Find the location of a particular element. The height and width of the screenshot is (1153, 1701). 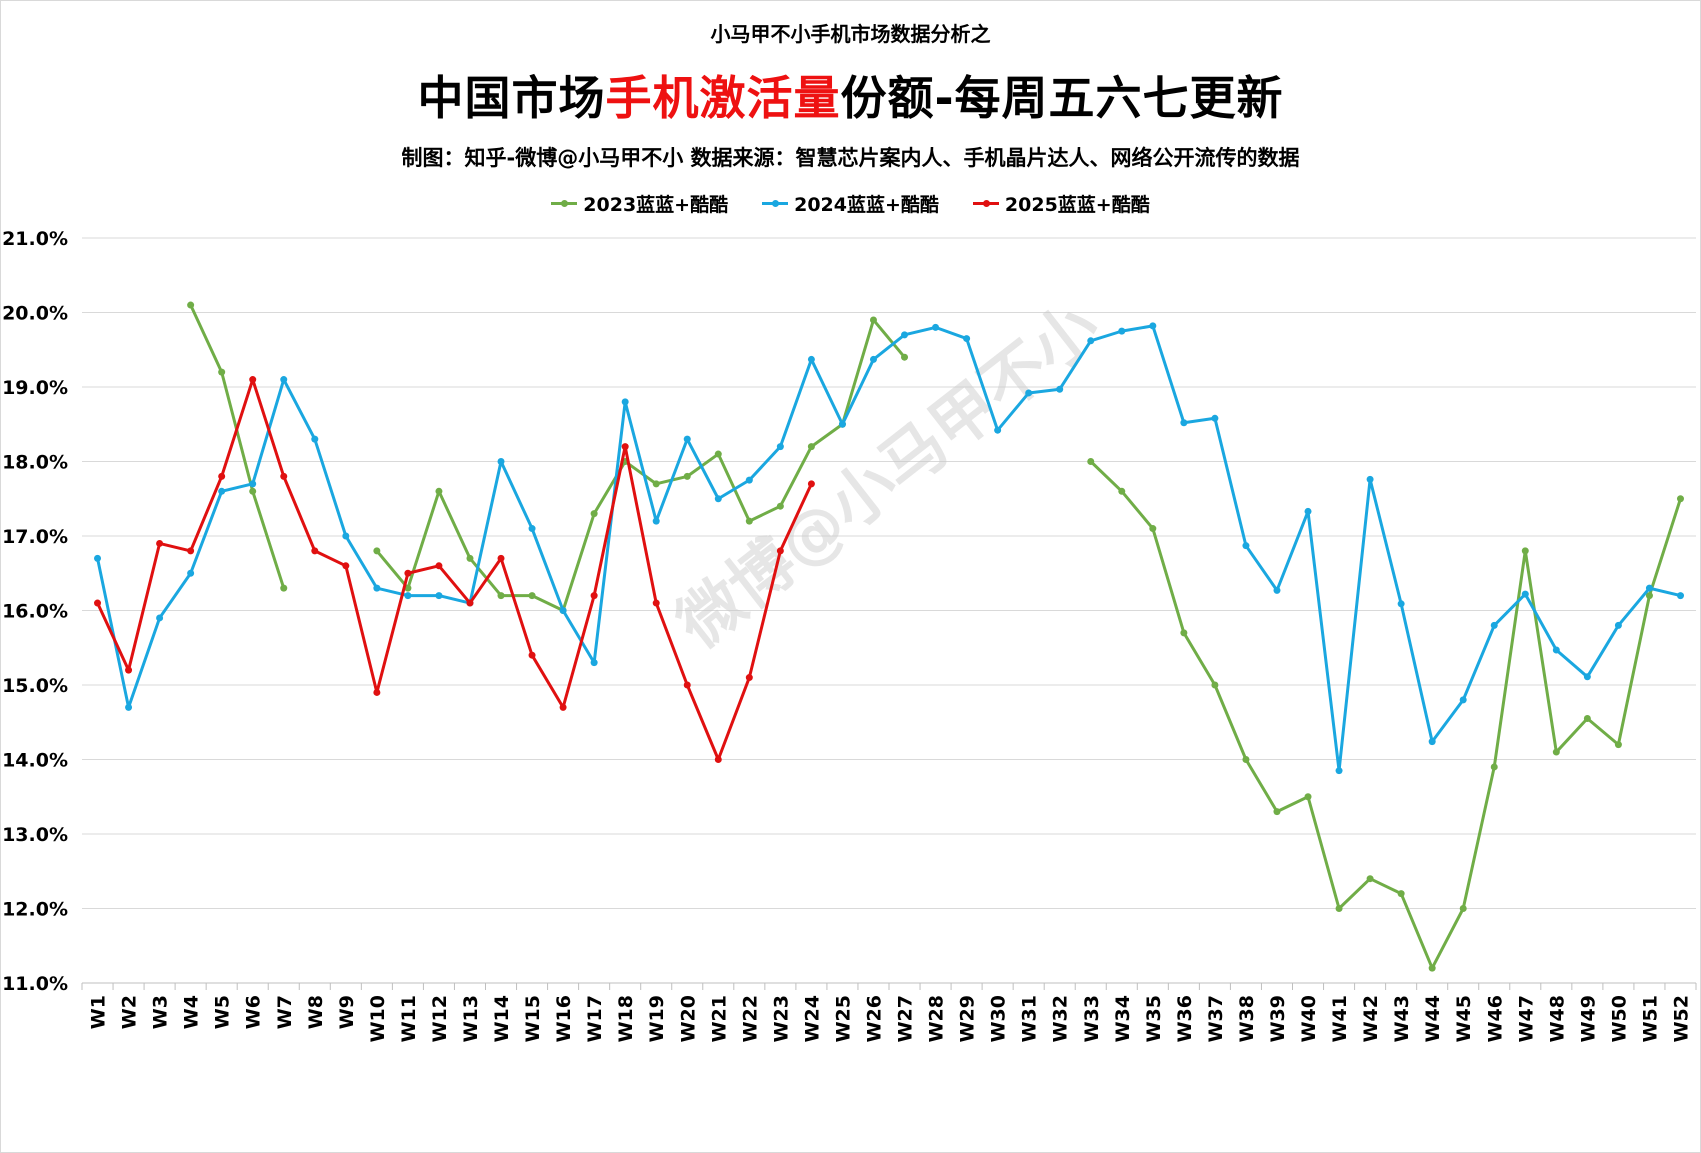

series-line is located at coordinates (454, 569).